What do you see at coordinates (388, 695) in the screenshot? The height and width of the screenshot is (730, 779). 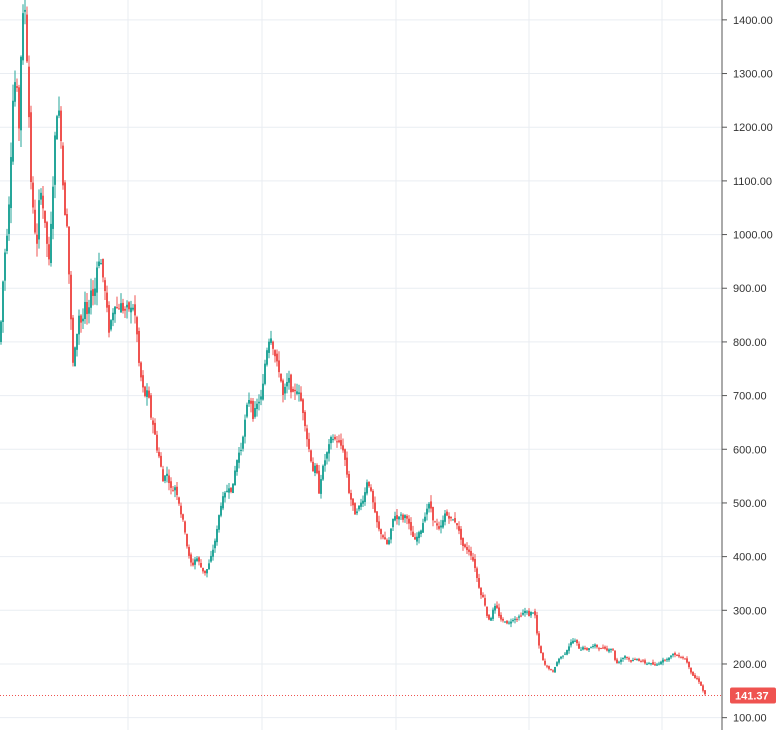 I see `last-price-marker: 141.37` at bounding box center [388, 695].